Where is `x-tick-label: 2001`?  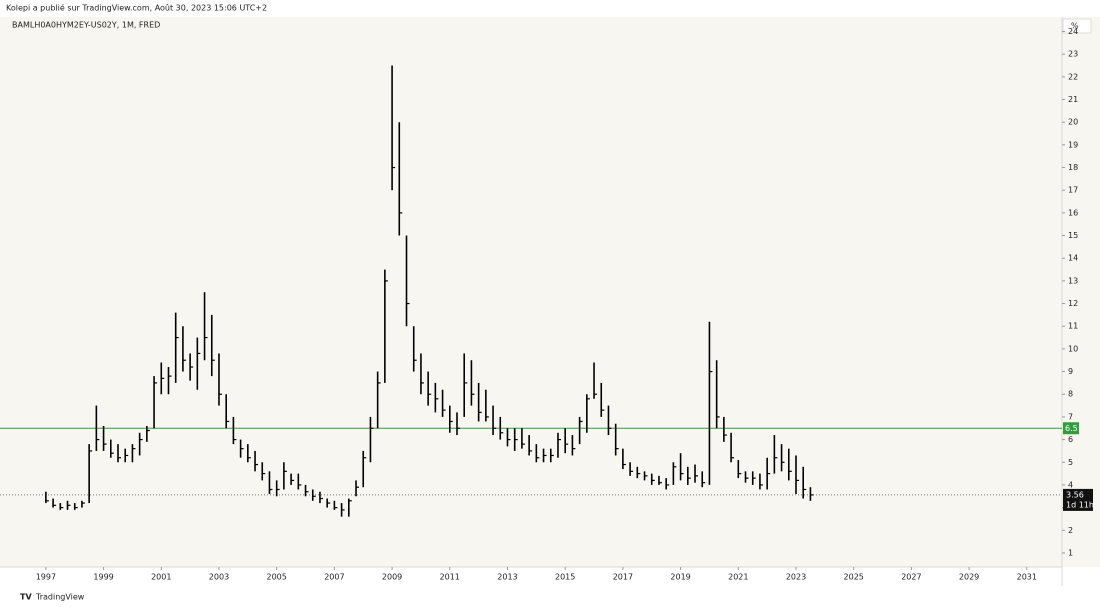 x-tick-label: 2001 is located at coordinates (161, 577).